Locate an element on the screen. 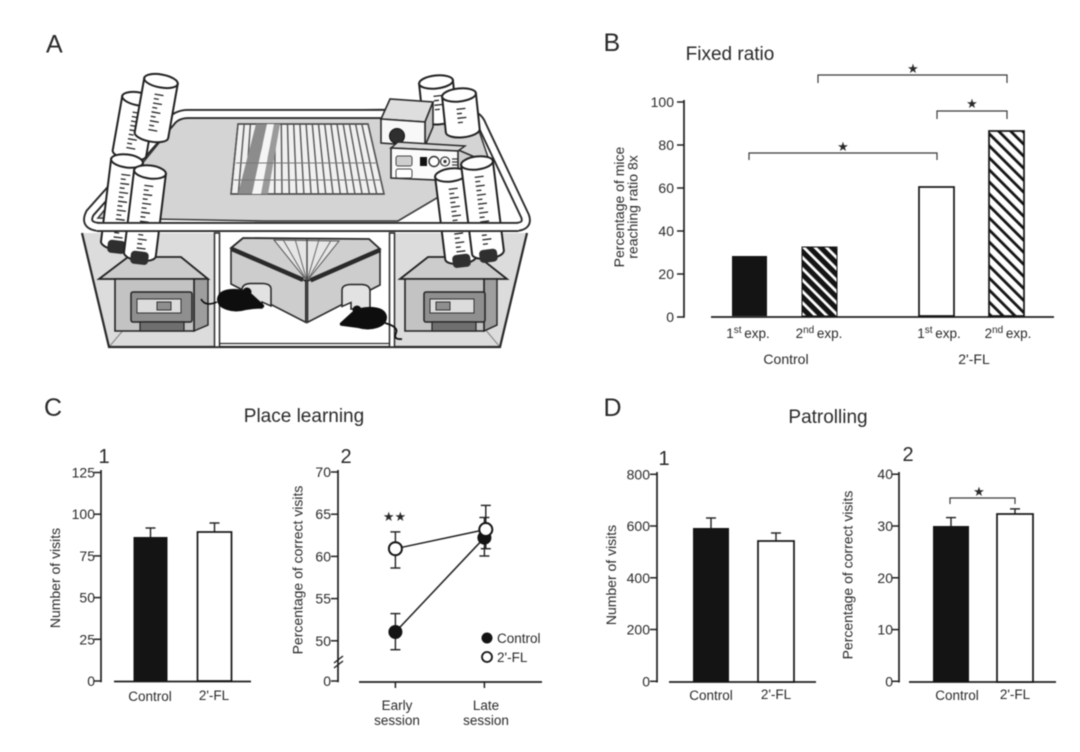  svg-text: 65 is located at coordinates (323, 514).